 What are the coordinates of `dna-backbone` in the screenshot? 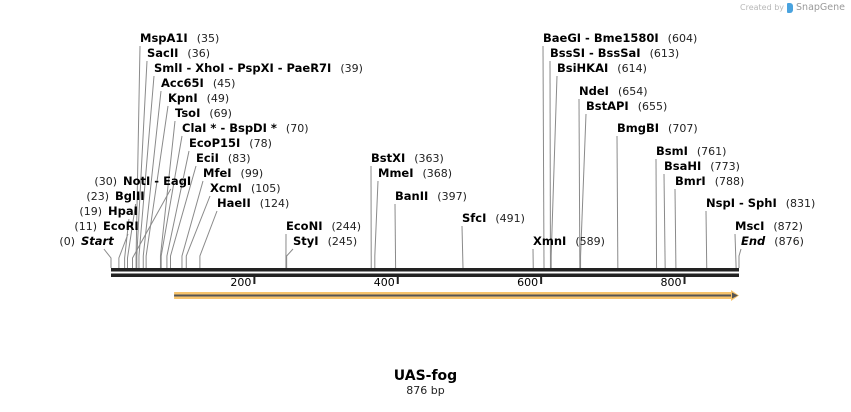 It's located at (425, 272).